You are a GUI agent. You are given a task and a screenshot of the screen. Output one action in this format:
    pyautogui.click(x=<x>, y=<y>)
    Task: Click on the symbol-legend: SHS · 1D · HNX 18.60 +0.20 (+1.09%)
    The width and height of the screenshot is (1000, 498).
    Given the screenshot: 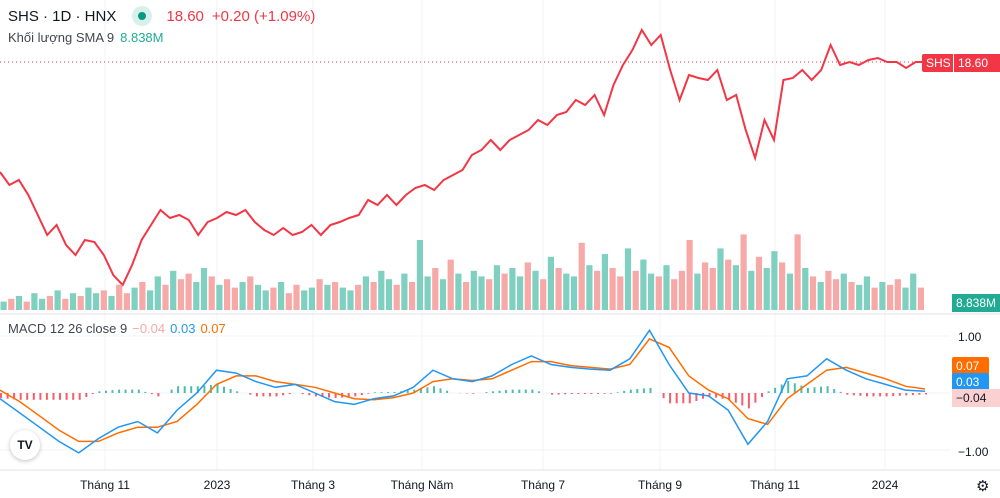 What is the action you would take?
    pyautogui.click(x=161, y=16)
    